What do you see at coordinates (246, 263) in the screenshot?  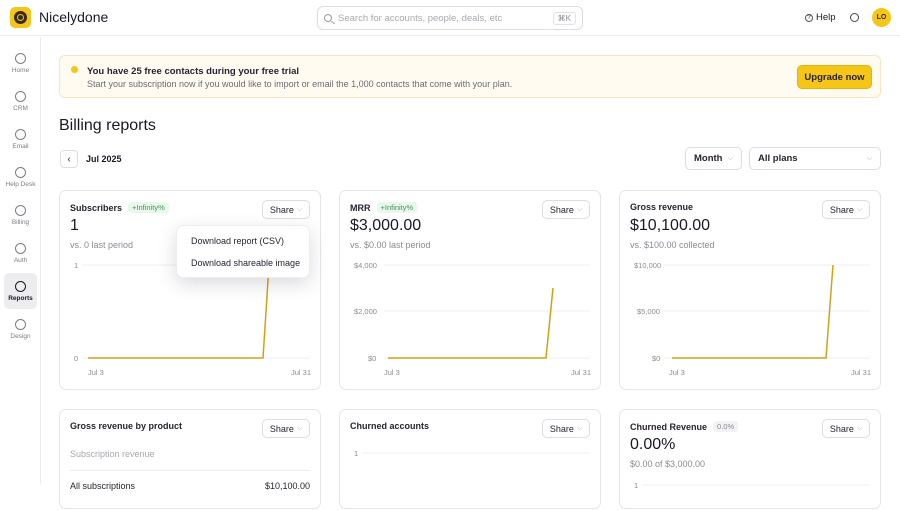 I see `download-image-item: Download shareable image` at bounding box center [246, 263].